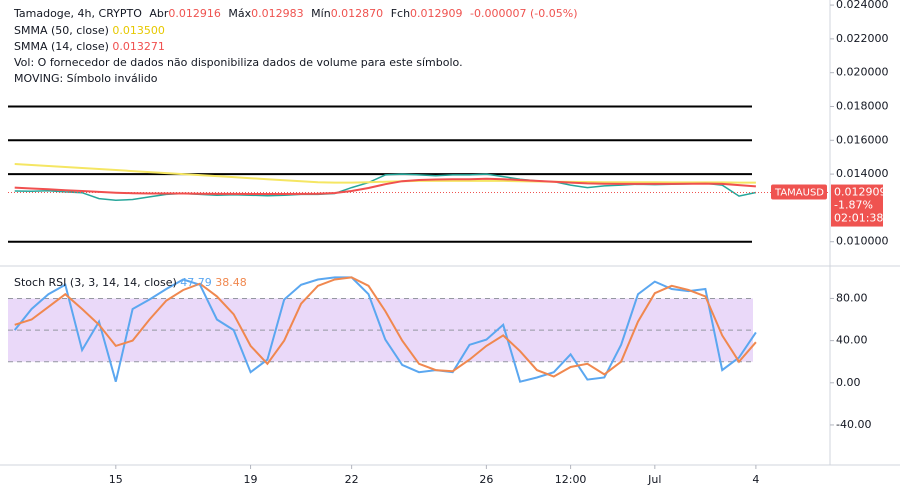  Describe the element at coordinates (138, 30) in the screenshot. I see `legend-value: 0.013500` at that location.